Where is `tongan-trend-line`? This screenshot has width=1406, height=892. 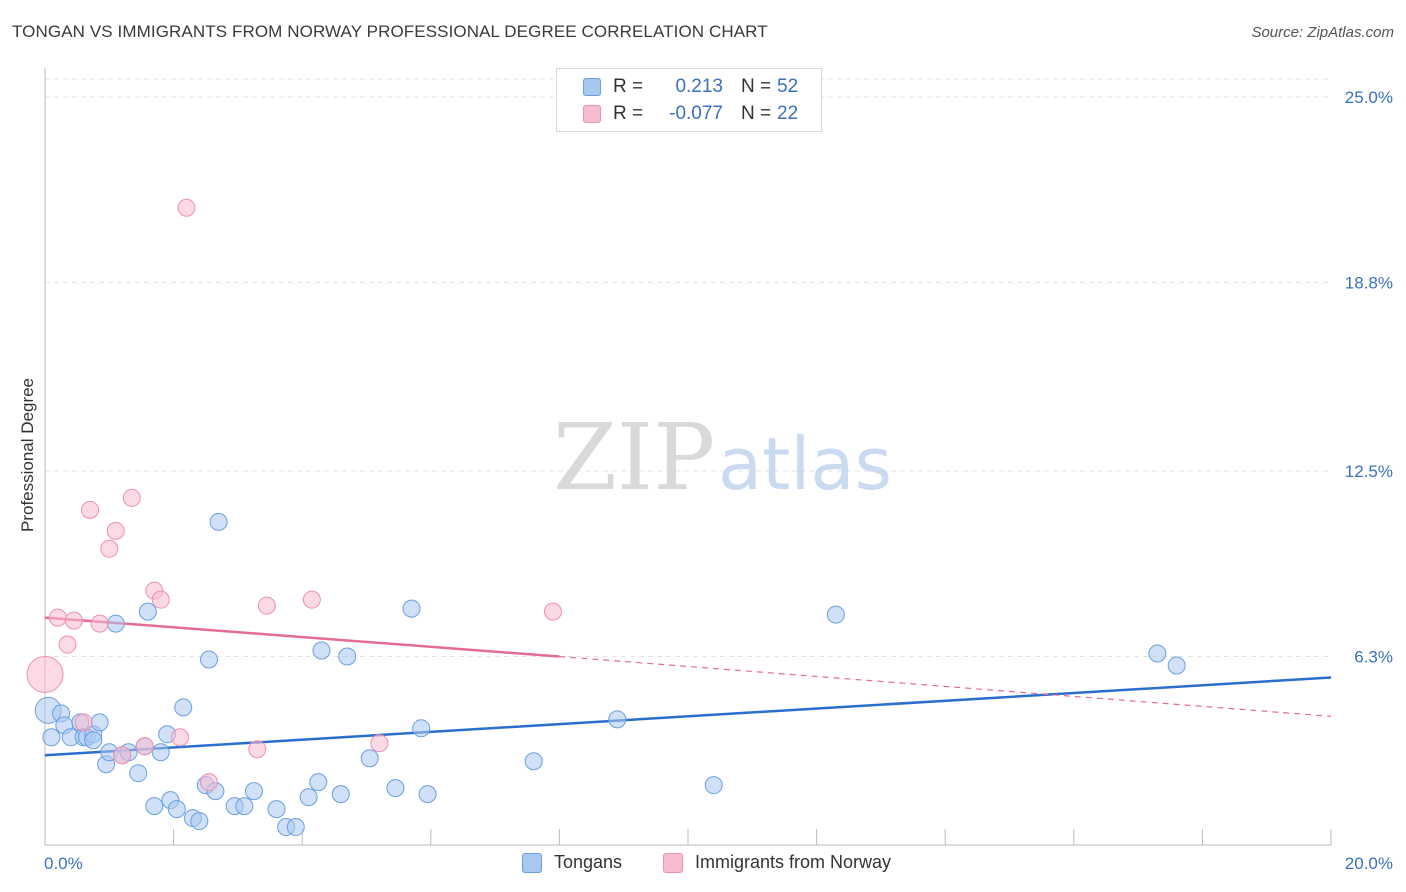 tongan-trend-line is located at coordinates (688, 716).